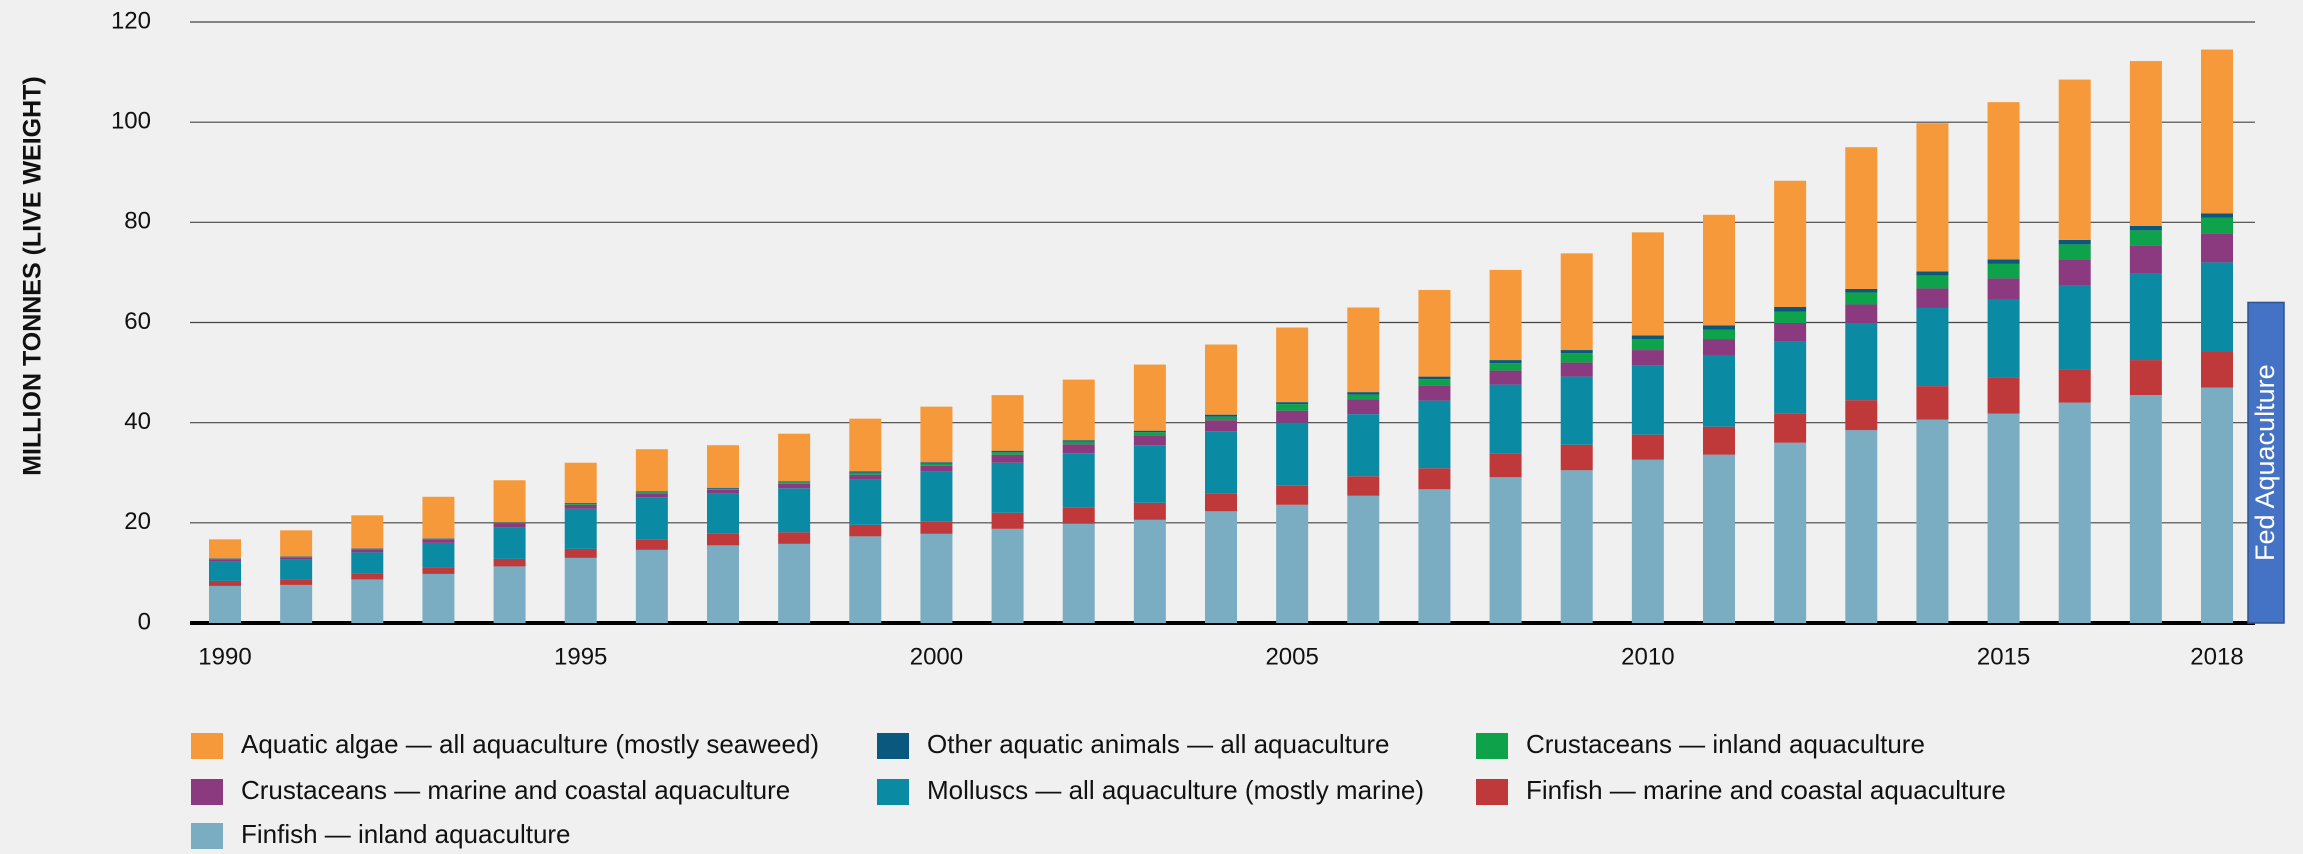 Image resolution: width=2303 pixels, height=854 pixels. I want to click on y-tick-label: 120, so click(131, 20).